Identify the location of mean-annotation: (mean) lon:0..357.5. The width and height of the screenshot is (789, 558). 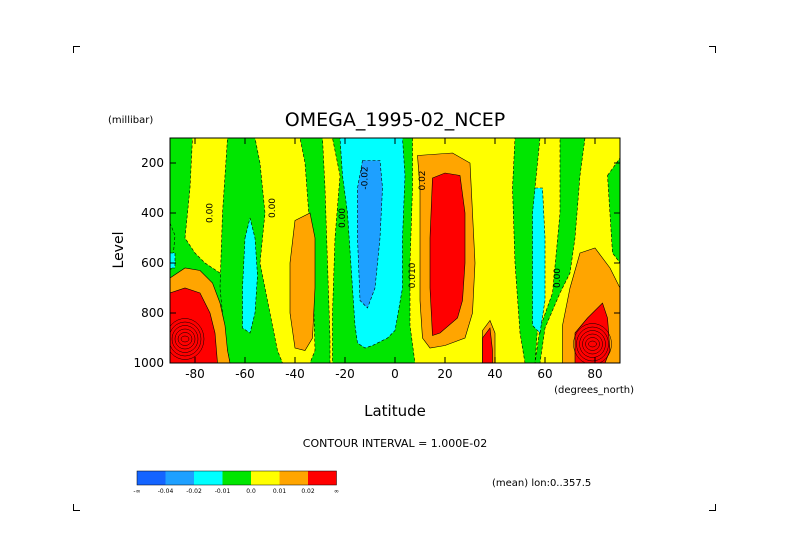
(541, 483).